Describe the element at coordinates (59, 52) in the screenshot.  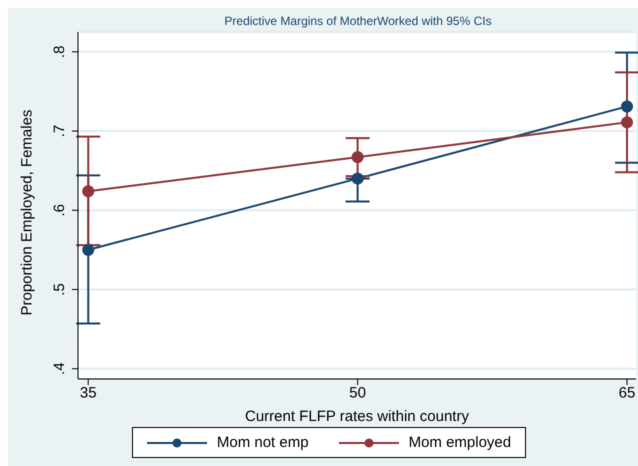
I see `y-tick-label: .8` at that location.